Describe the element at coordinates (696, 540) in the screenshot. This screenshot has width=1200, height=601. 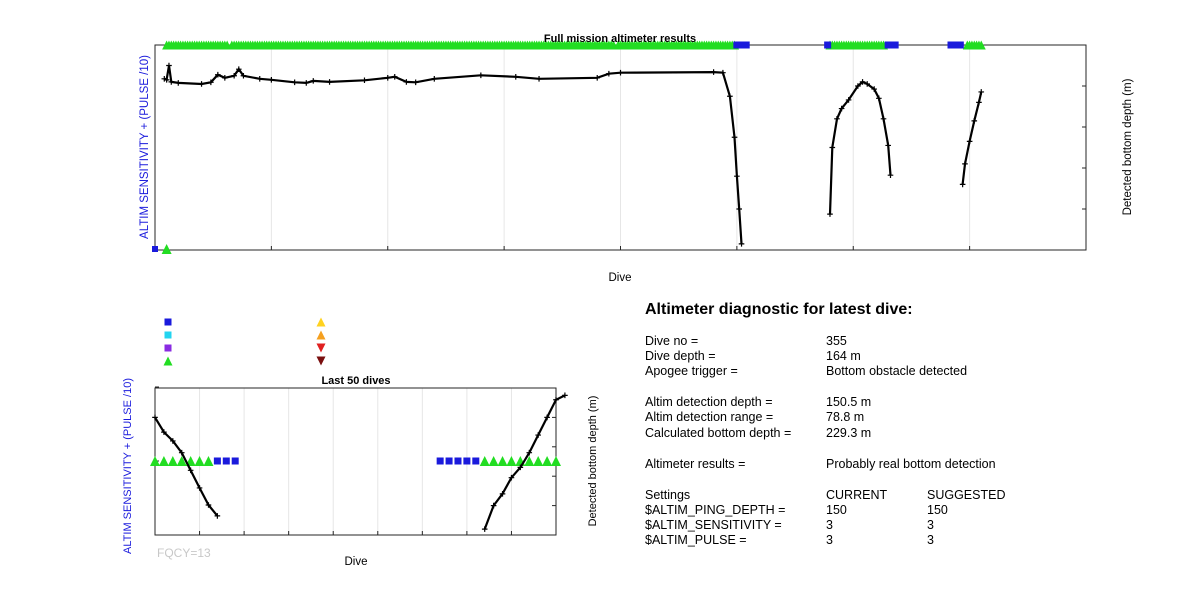
I see `settings-name-cell: $ALTIM_PULSE =` at that location.